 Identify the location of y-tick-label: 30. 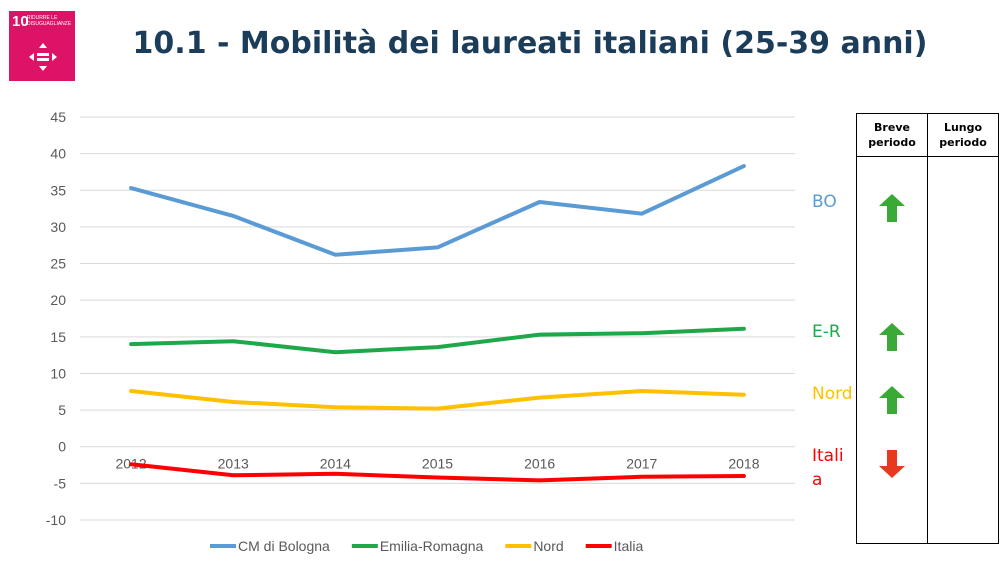
(58, 227).